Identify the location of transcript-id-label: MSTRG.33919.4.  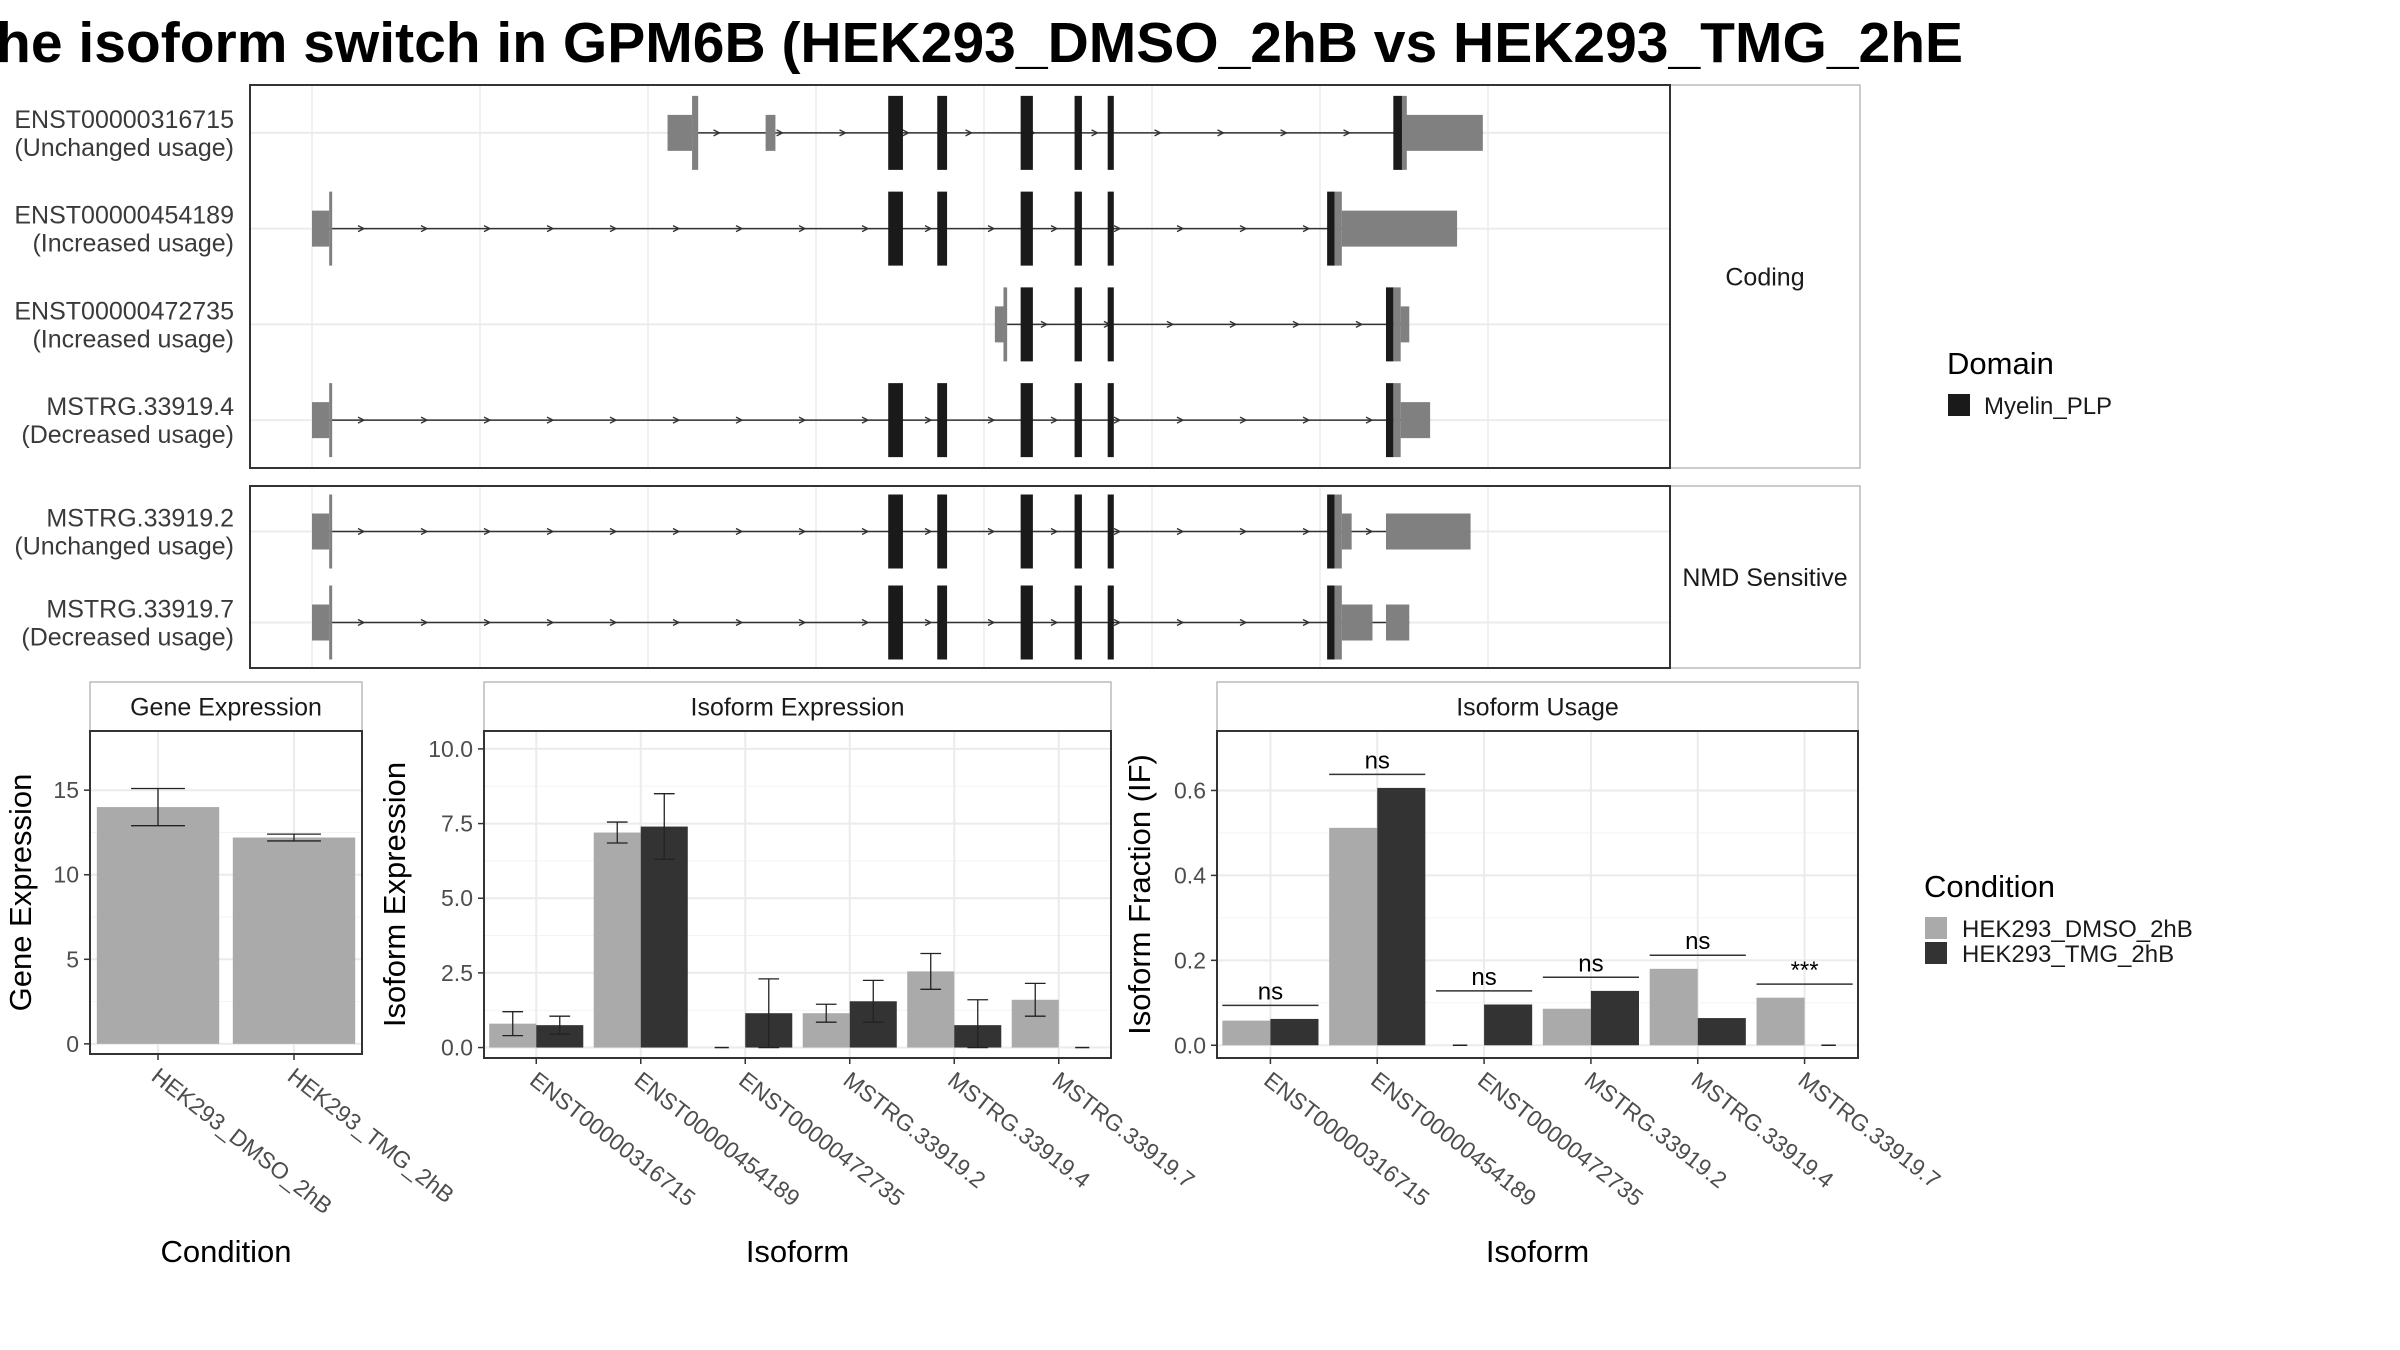
(140, 407).